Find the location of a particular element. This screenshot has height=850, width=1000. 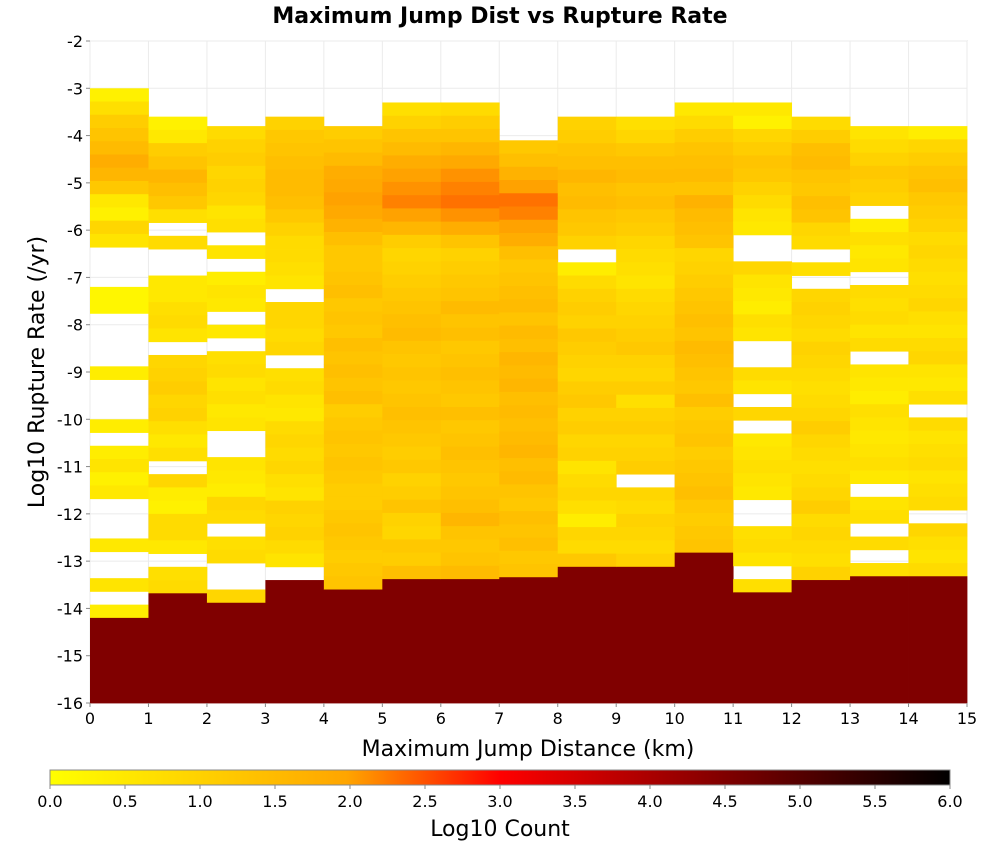

x-tick-label-0: 0 is located at coordinates (90, 718).